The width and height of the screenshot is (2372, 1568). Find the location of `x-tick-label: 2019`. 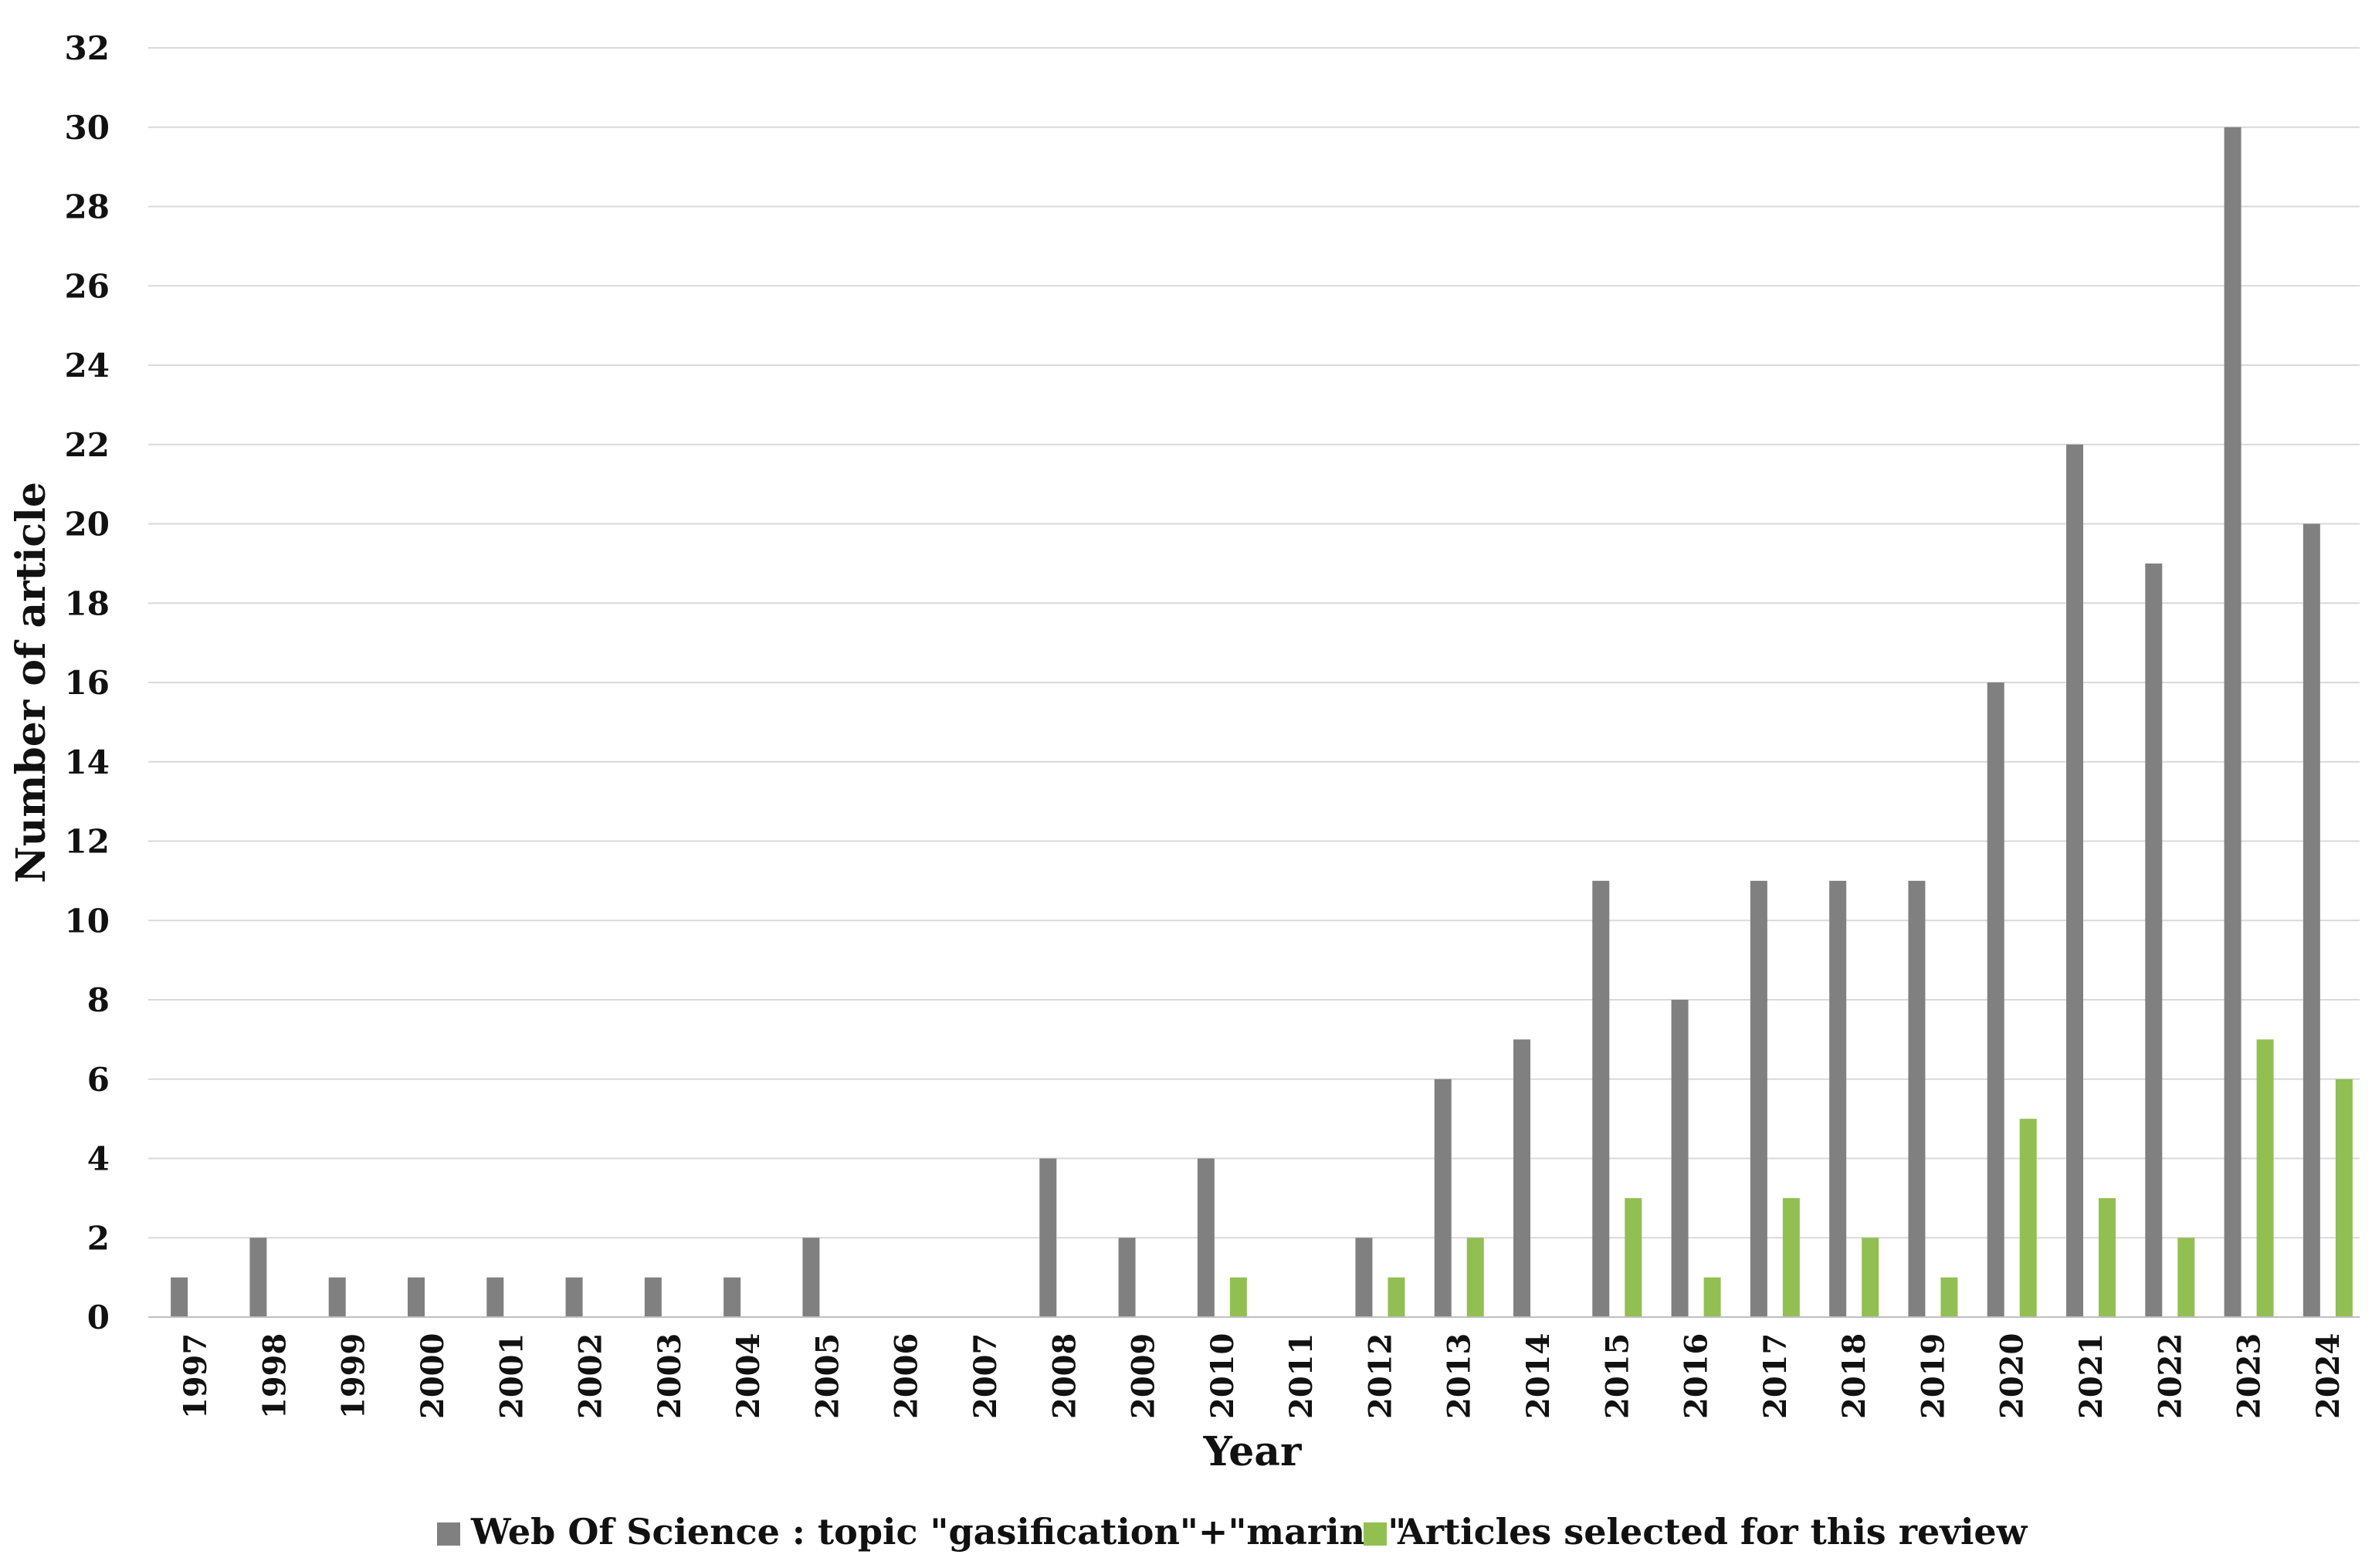

x-tick-label: 2019 is located at coordinates (1933, 1376).